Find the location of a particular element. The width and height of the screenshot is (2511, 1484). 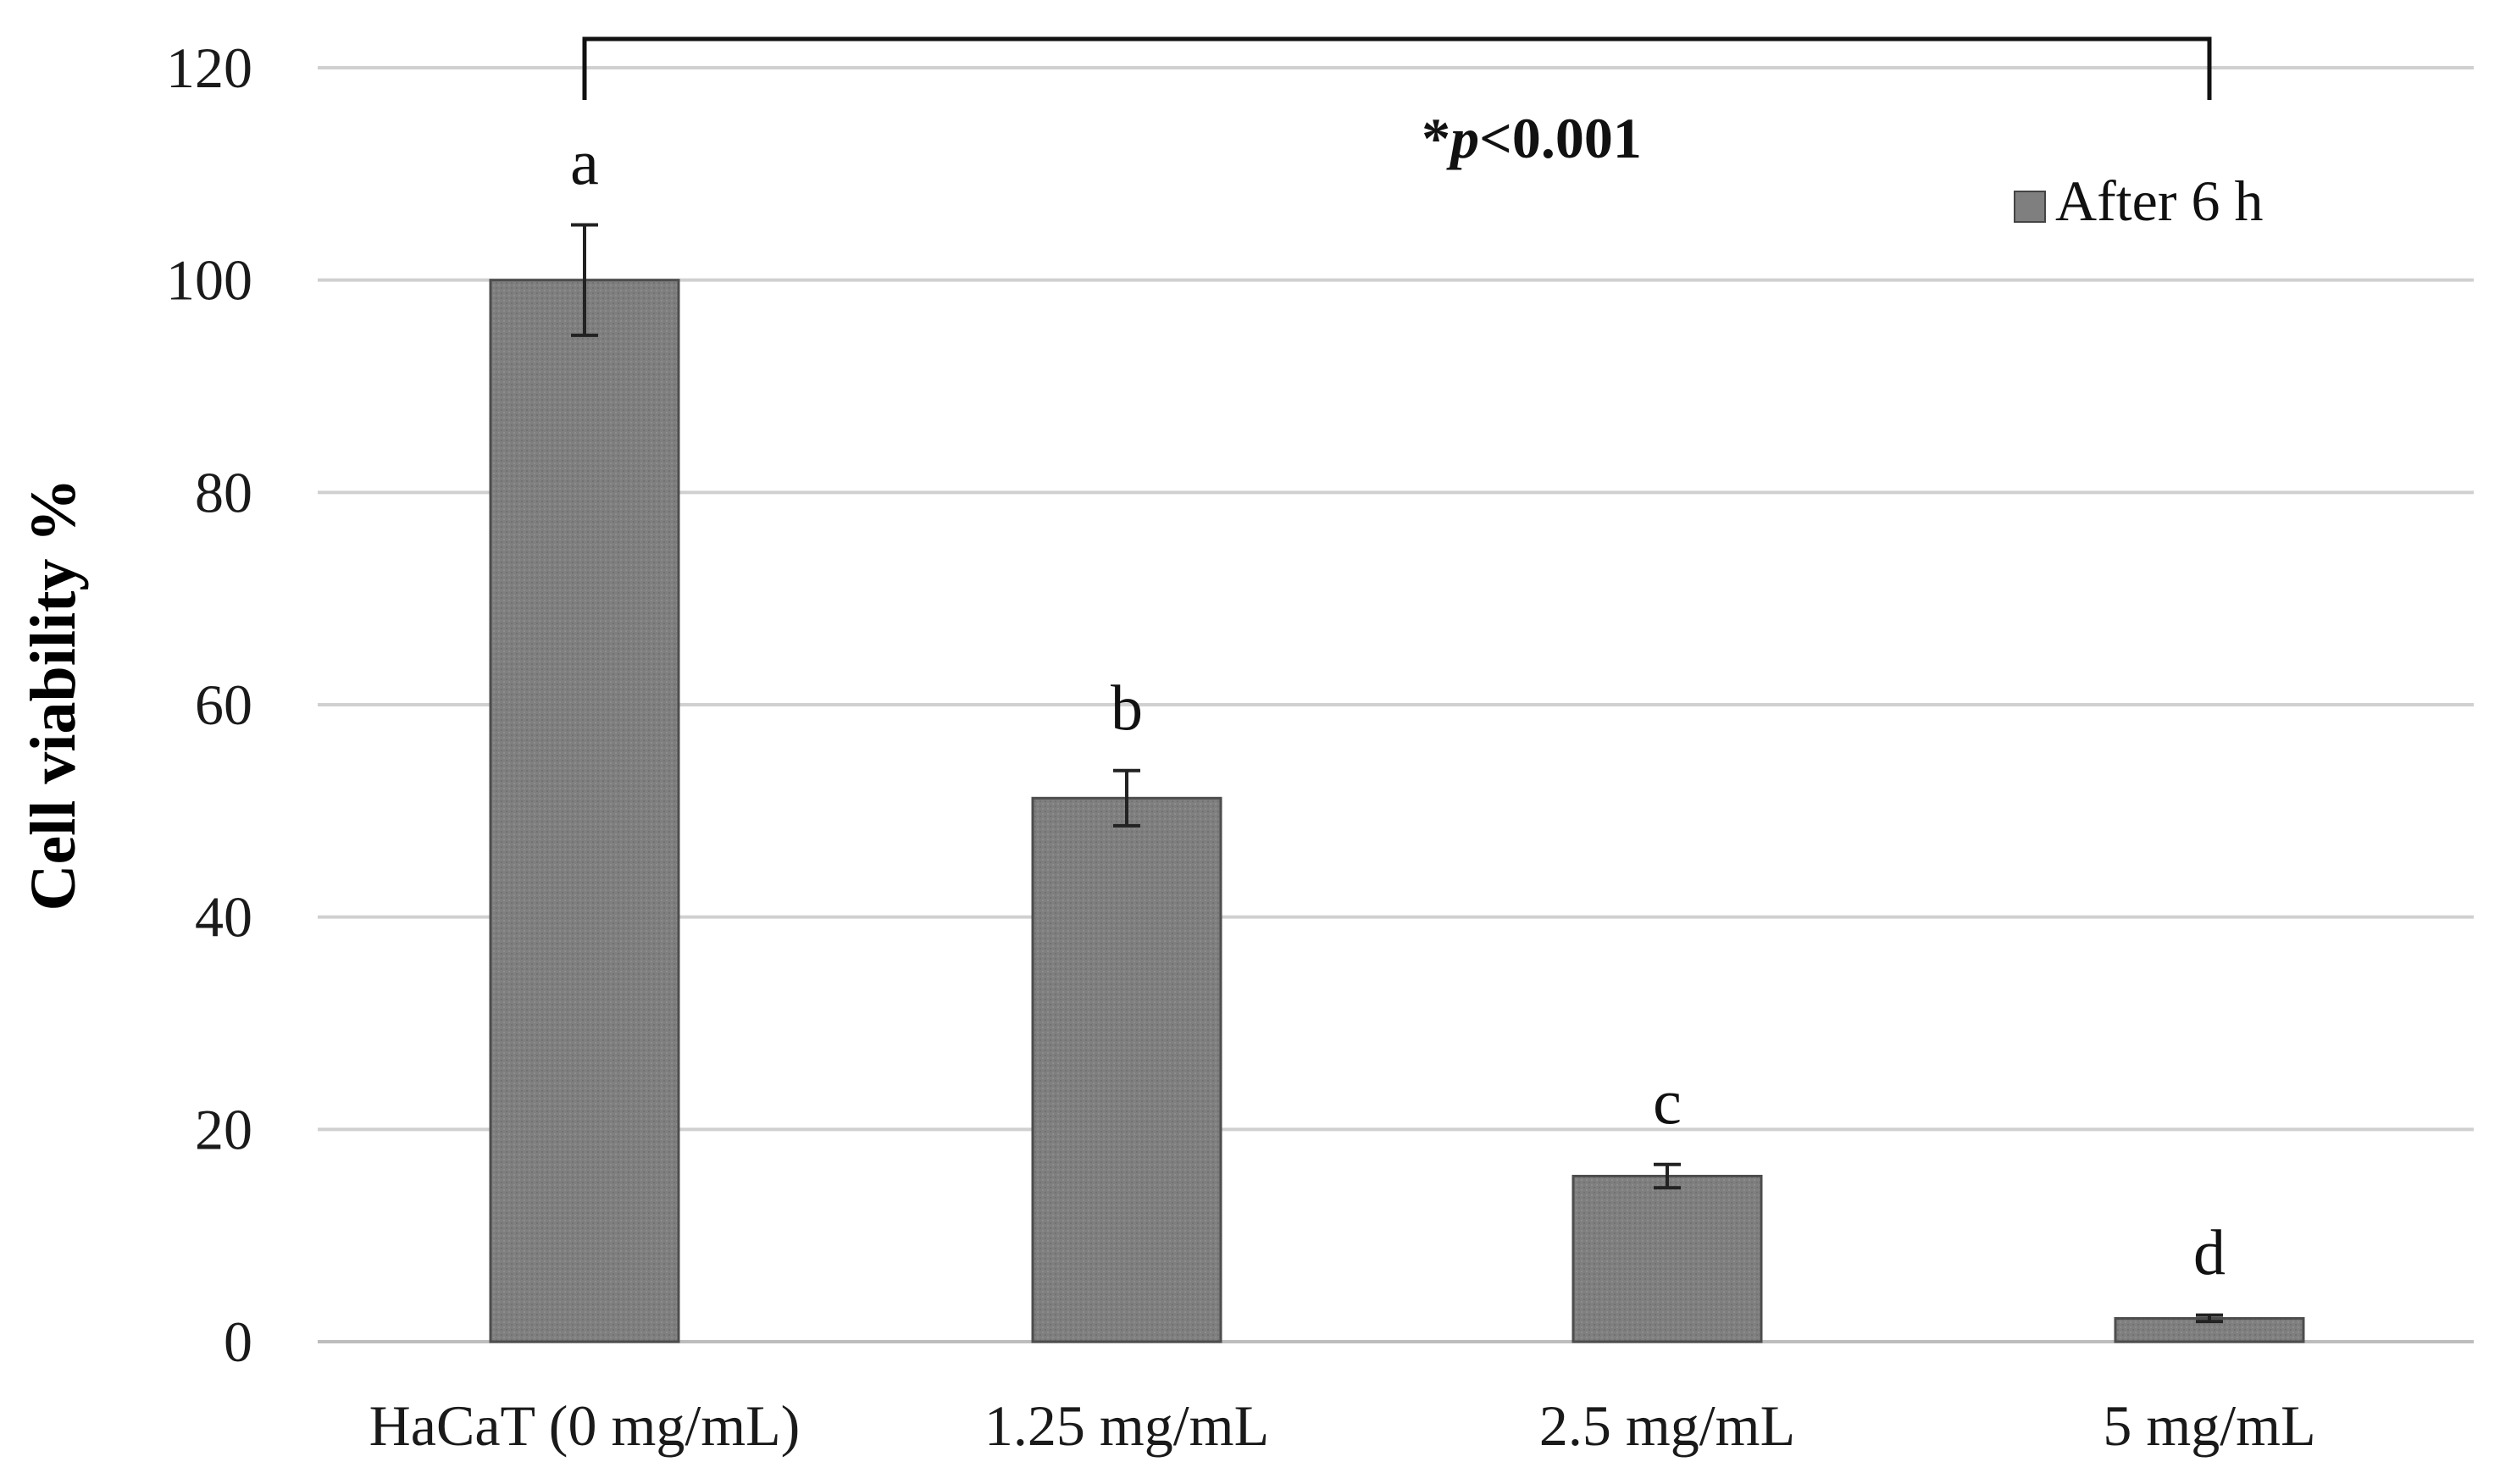

significance-letter: d is located at coordinates (2209, 1253).